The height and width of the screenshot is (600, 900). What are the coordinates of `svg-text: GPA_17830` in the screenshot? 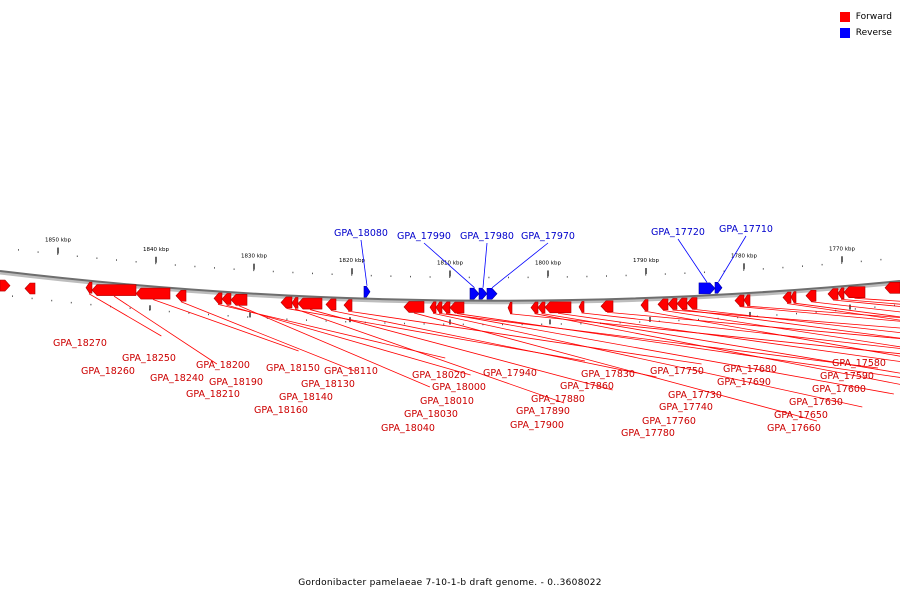 It's located at (608, 374).